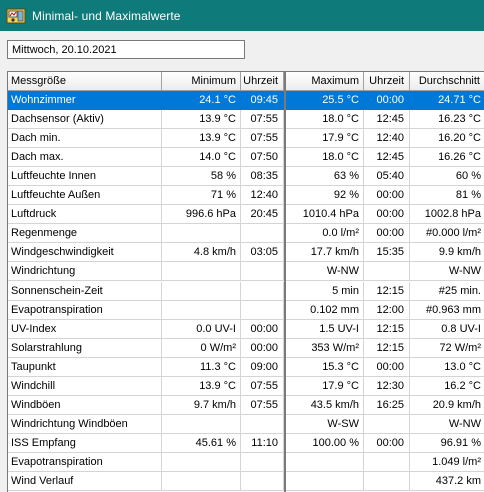  Describe the element at coordinates (201, 214) in the screenshot. I see `cell-minimum: 996.6 hPa` at that location.